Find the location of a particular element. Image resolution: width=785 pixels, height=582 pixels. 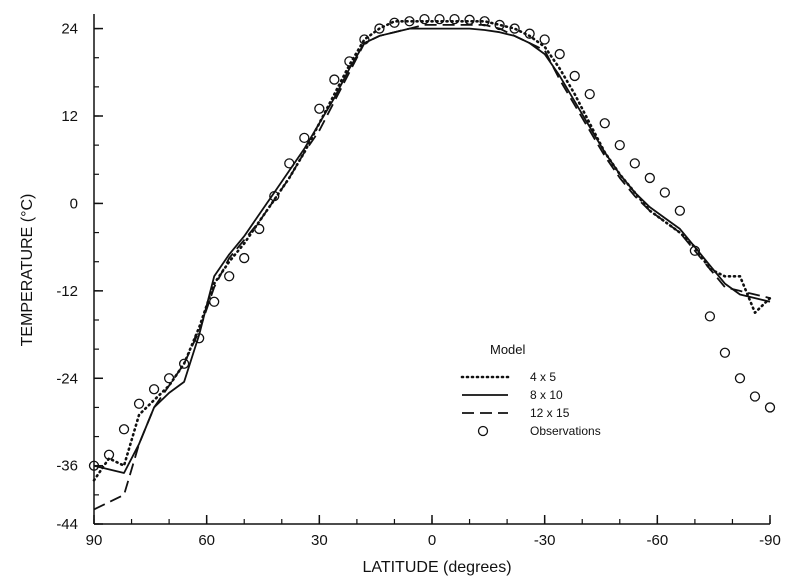

x-tick-label: 0 is located at coordinates (432, 540).